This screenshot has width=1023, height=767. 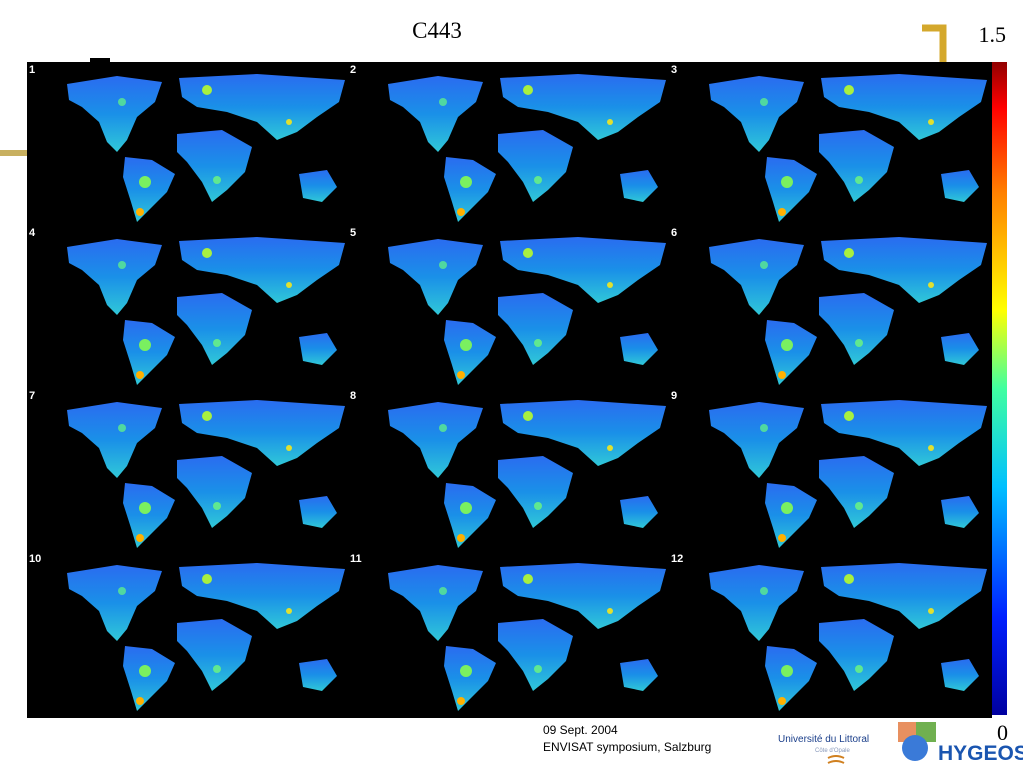 I want to click on decor-bracket, so click(x=934, y=43).